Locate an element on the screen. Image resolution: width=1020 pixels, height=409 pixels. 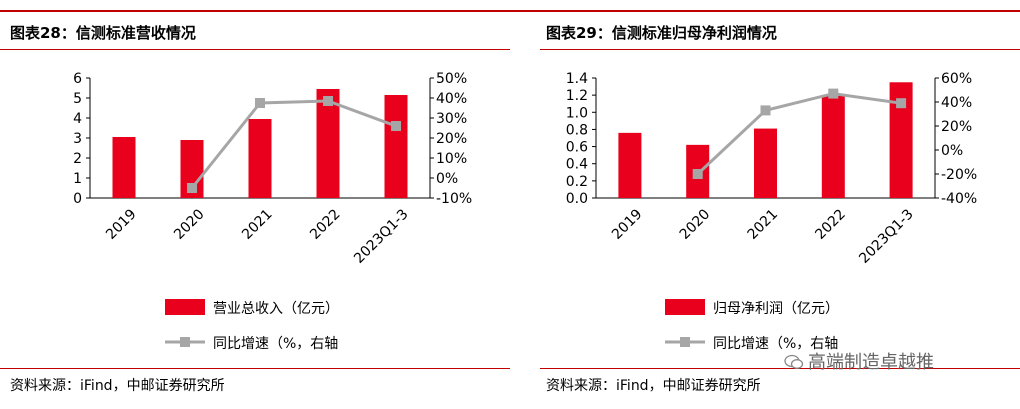
right-tick-label: 60% is located at coordinates (956, 79).